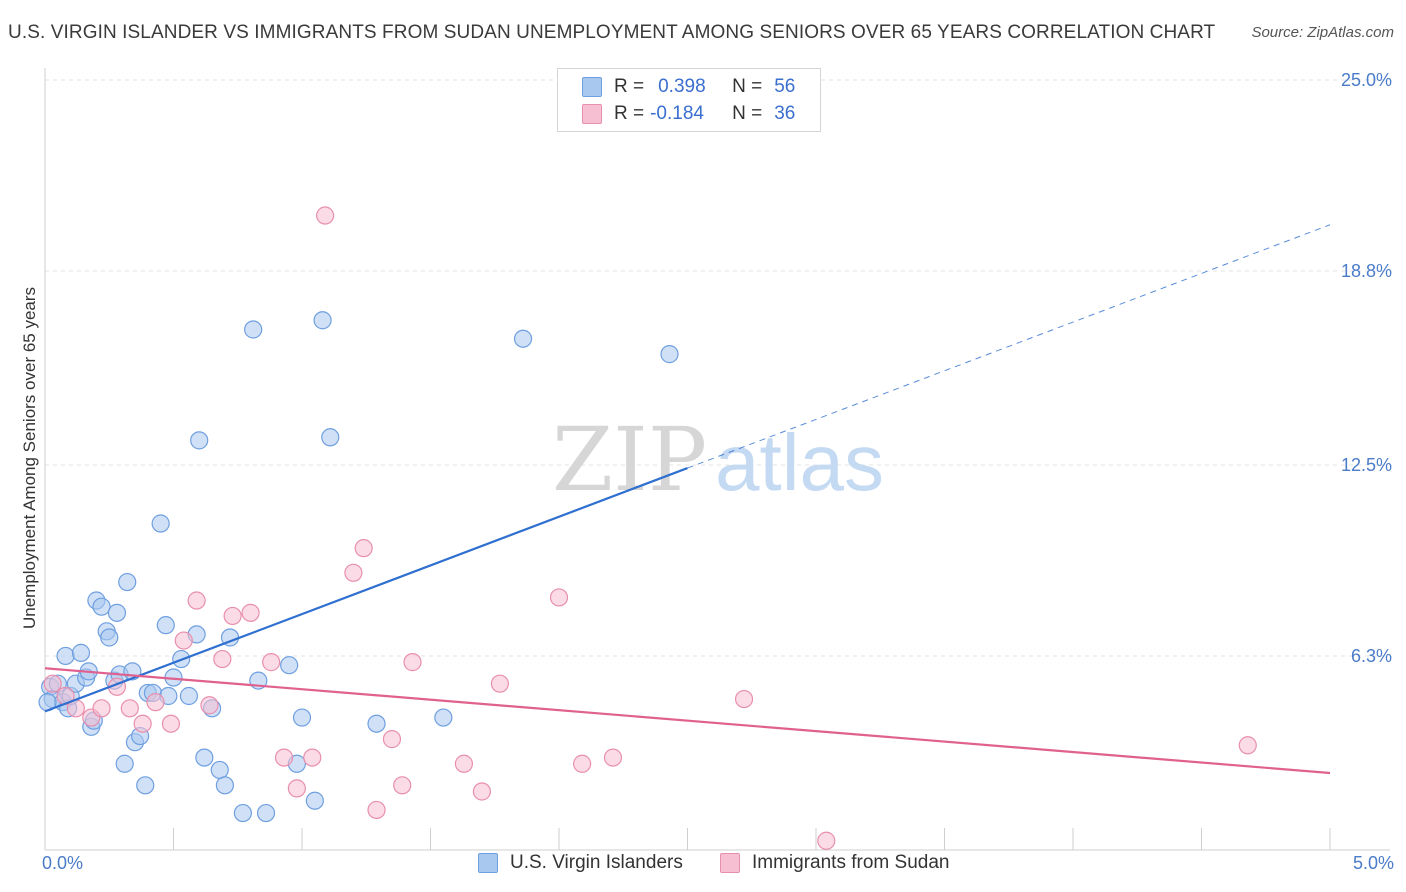 The width and height of the screenshot is (1406, 892). What do you see at coordinates (366, 590) in the screenshot?
I see `trend-line-virgin-islanders` at bounding box center [366, 590].